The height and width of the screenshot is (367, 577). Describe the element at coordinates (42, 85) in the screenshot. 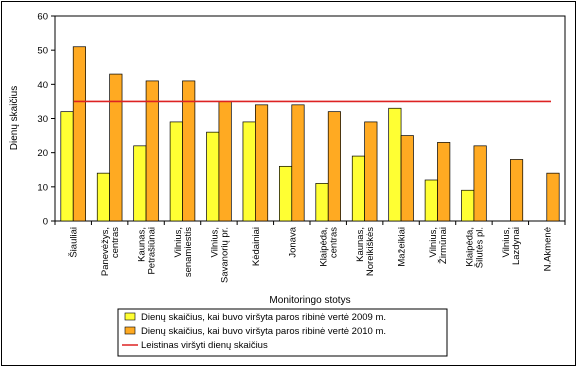

I see `y-tick-label: 40` at that location.